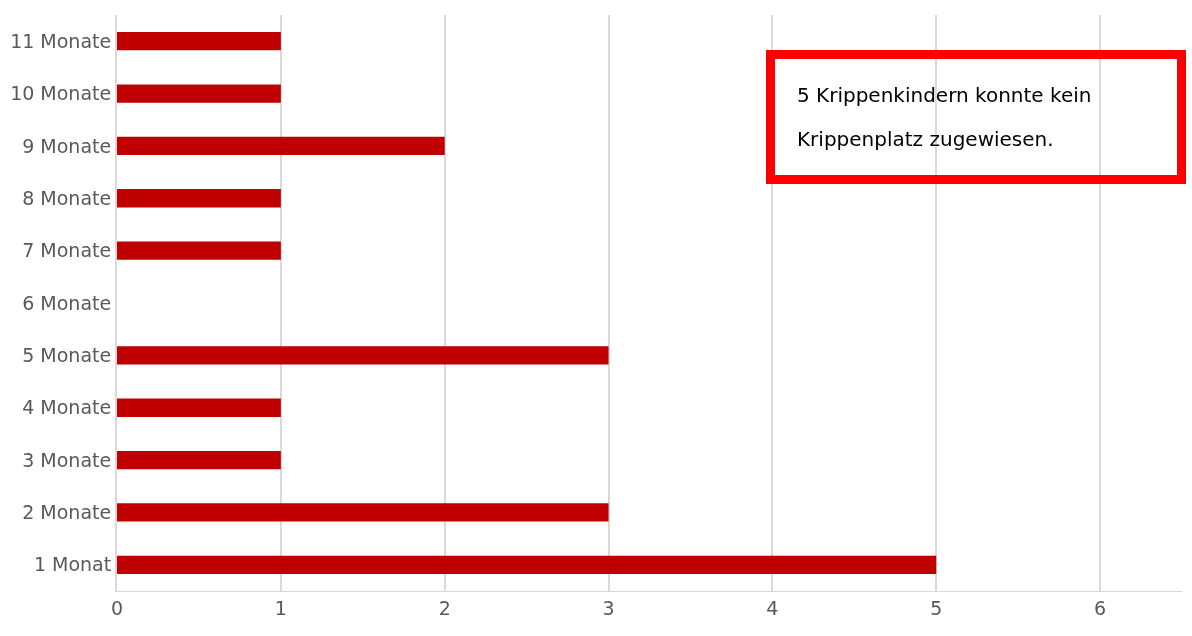 Image resolution: width=1192 pixels, height=636 pixels. Describe the element at coordinates (117, 607) in the screenshot. I see `x-tick-label: 0` at that location.